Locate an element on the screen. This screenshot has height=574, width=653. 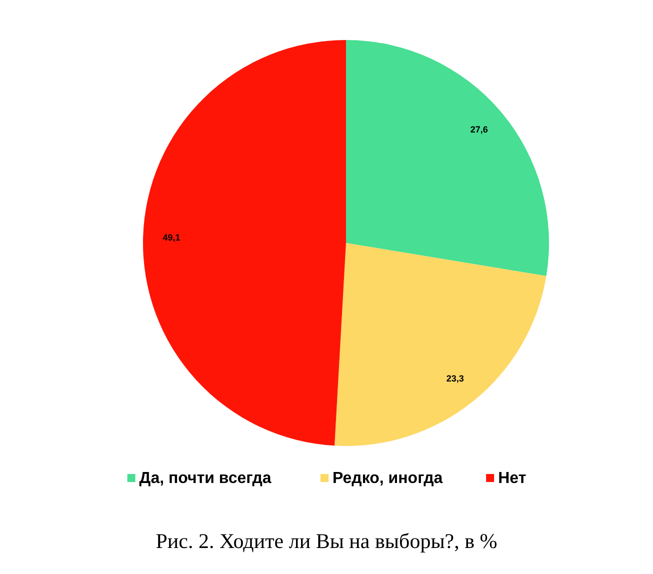
data-label: 49,1 is located at coordinates (171, 237).